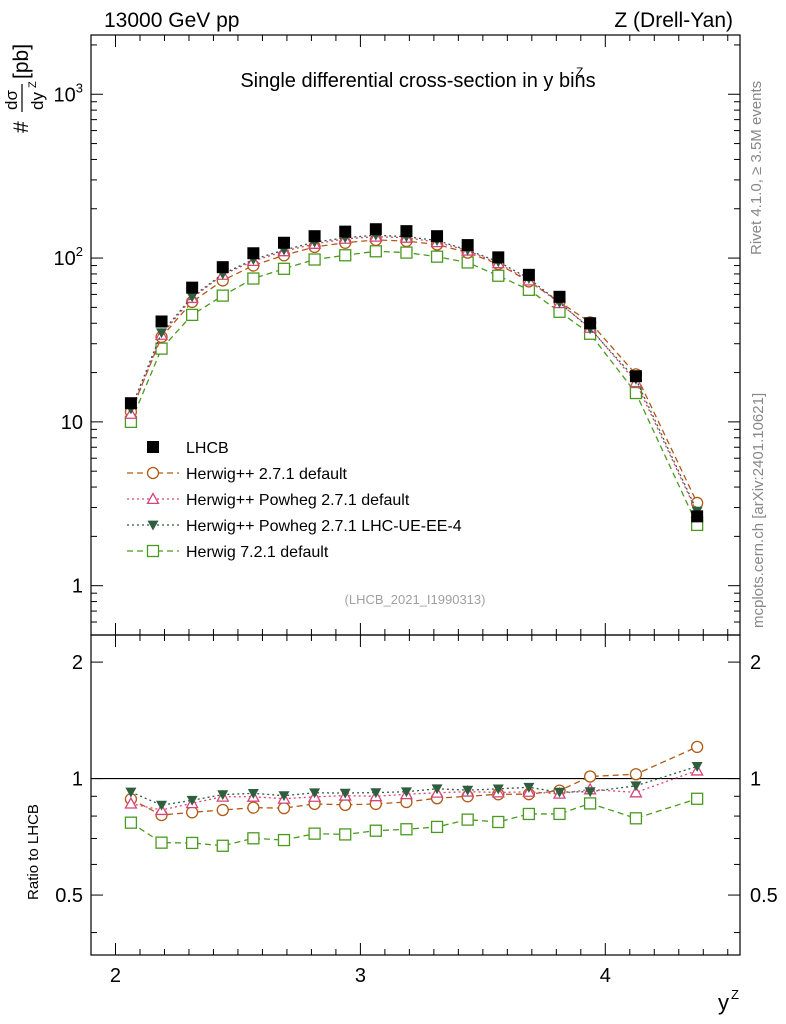  I want to click on ratio-y-tick-label-right: 0.5, so click(764, 896).